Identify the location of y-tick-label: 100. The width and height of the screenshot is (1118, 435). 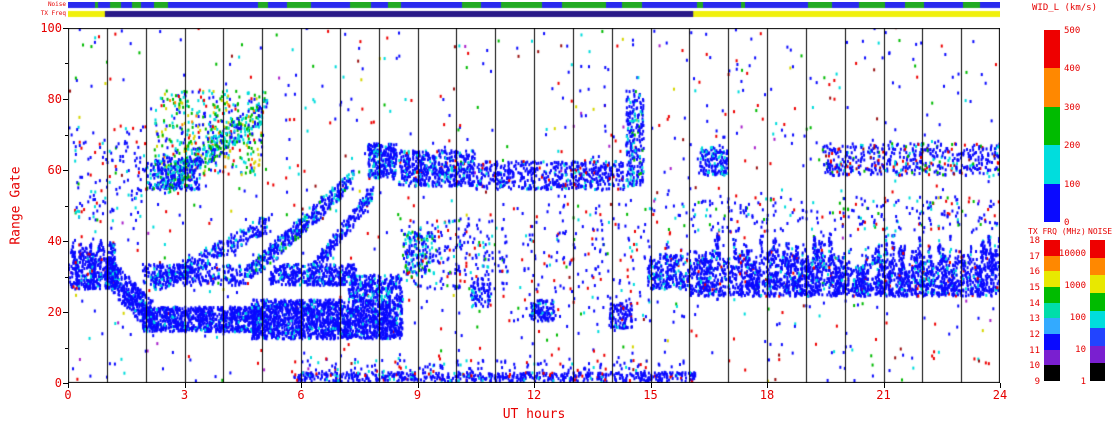
(51, 28).